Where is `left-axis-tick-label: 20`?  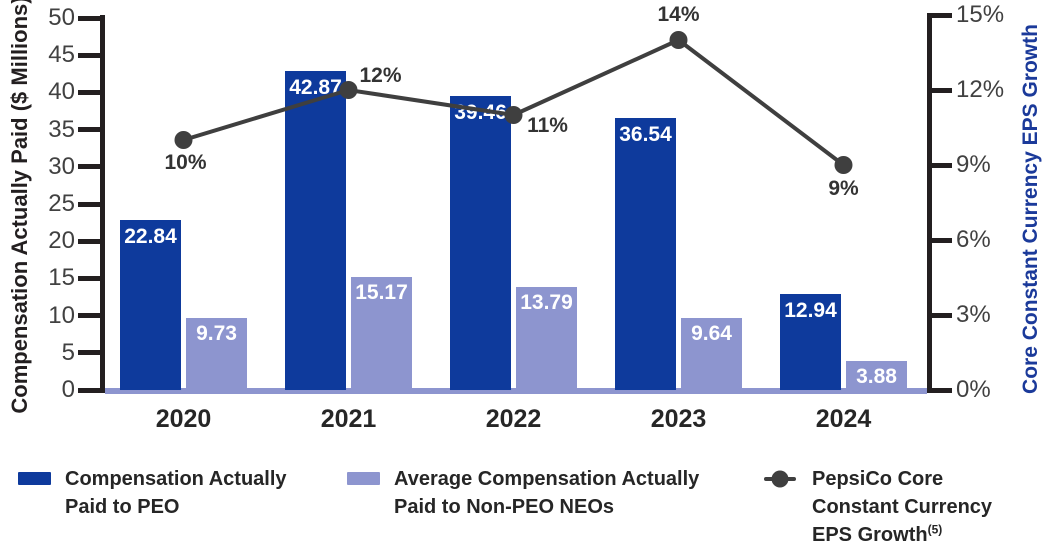 left-axis-tick-label: 20 is located at coordinates (61, 241).